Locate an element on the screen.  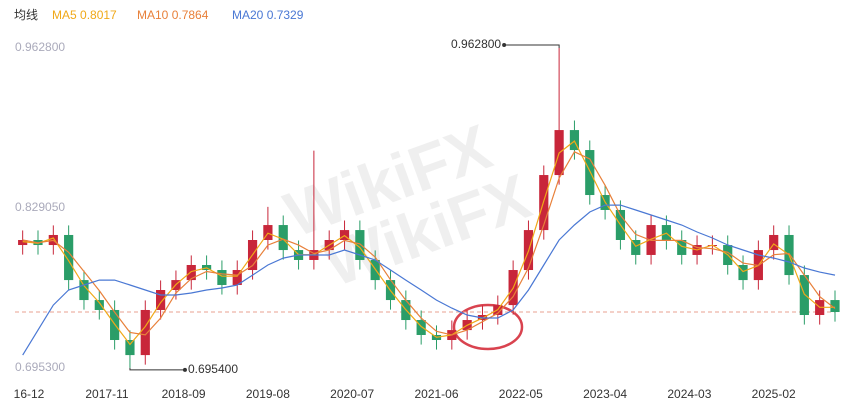
legend-name: MA10 is located at coordinates (153, 15).